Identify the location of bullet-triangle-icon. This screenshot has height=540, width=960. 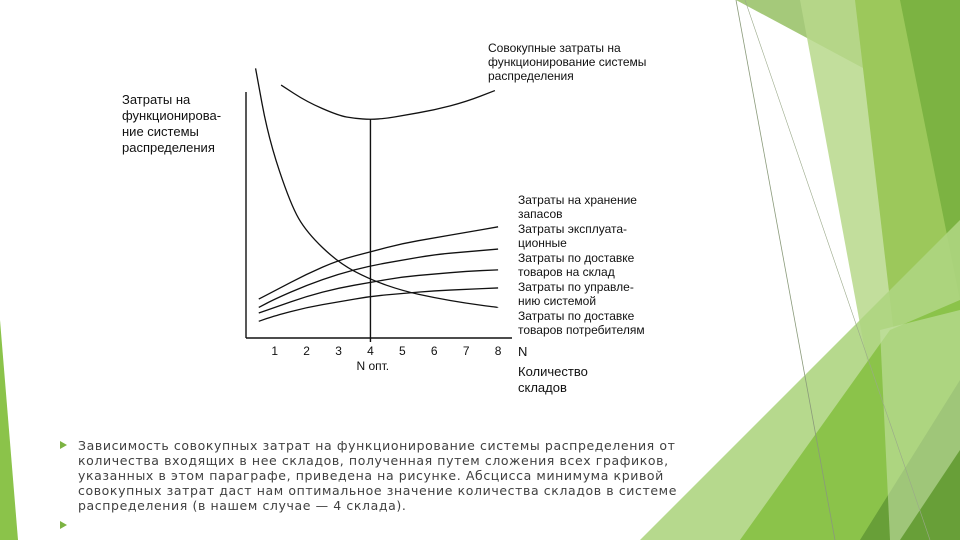
(63, 445).